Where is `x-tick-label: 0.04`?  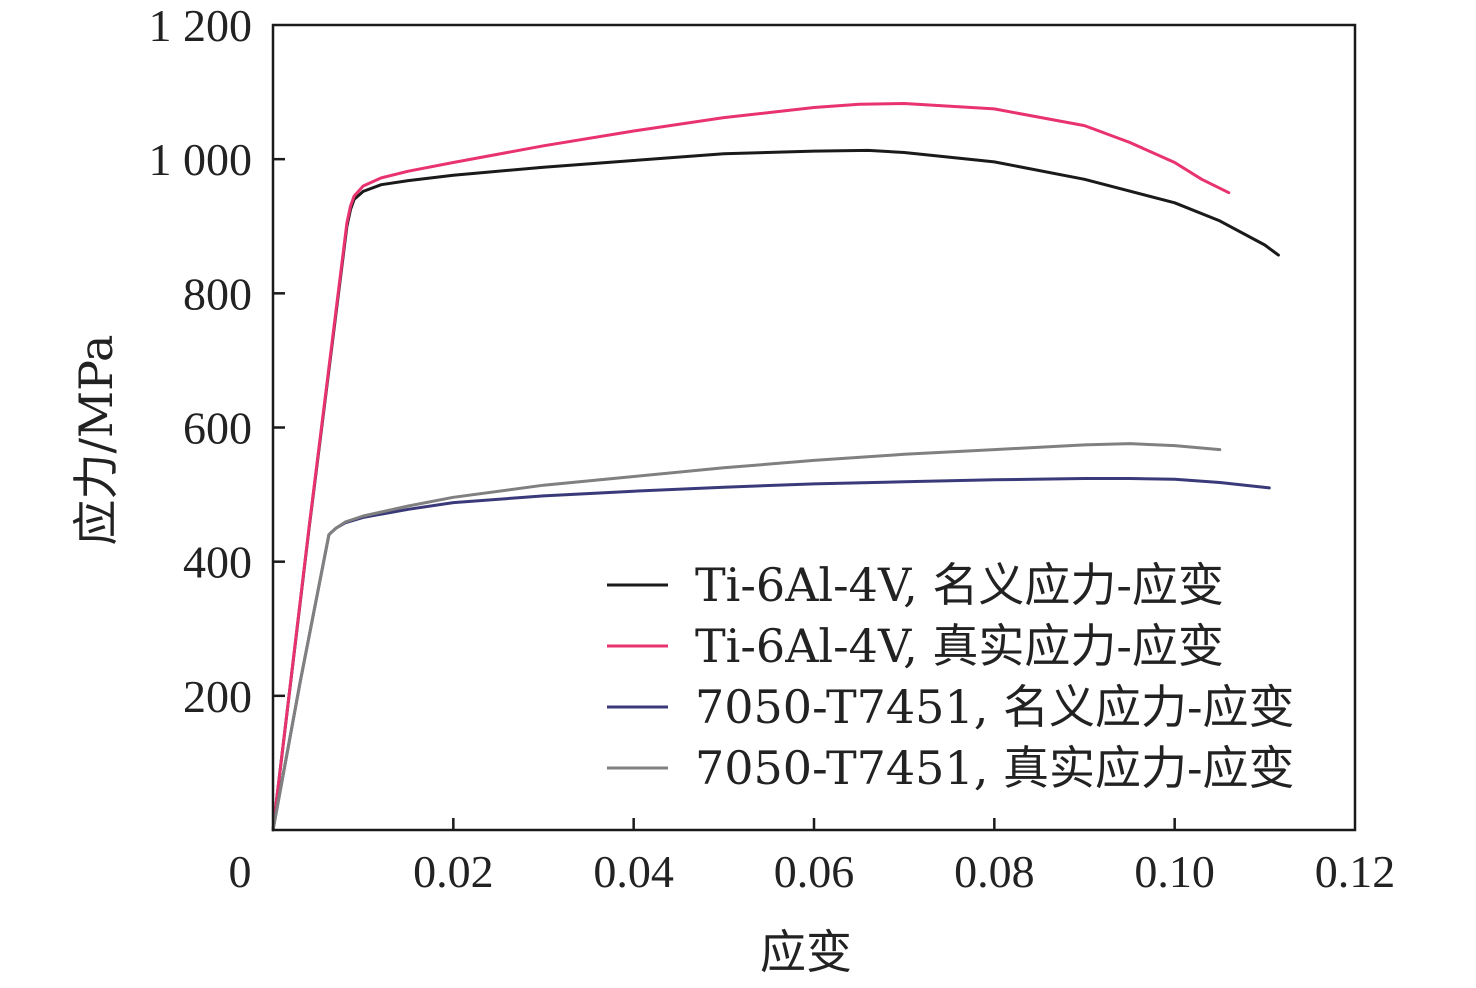 x-tick-label: 0.04 is located at coordinates (633, 871).